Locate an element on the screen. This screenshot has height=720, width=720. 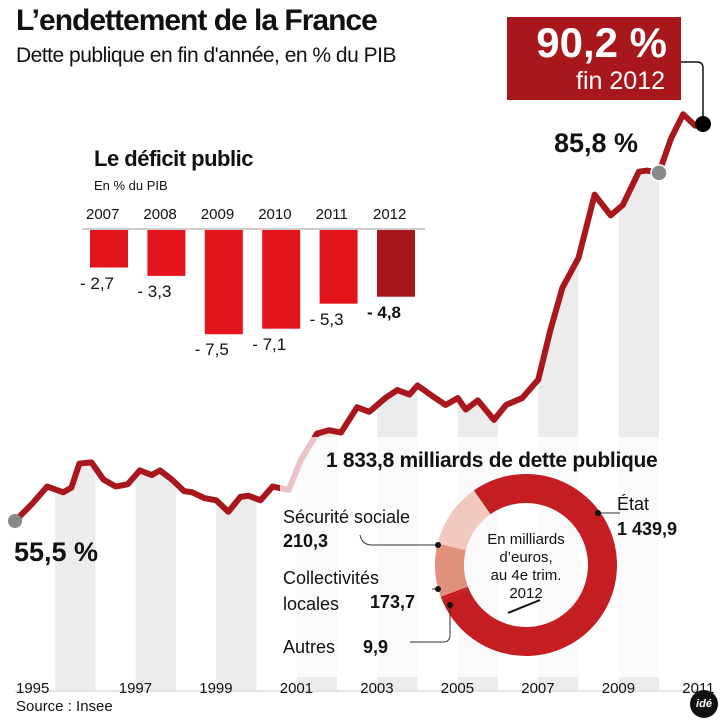
legend-etat-name: État is located at coordinates (633, 504).